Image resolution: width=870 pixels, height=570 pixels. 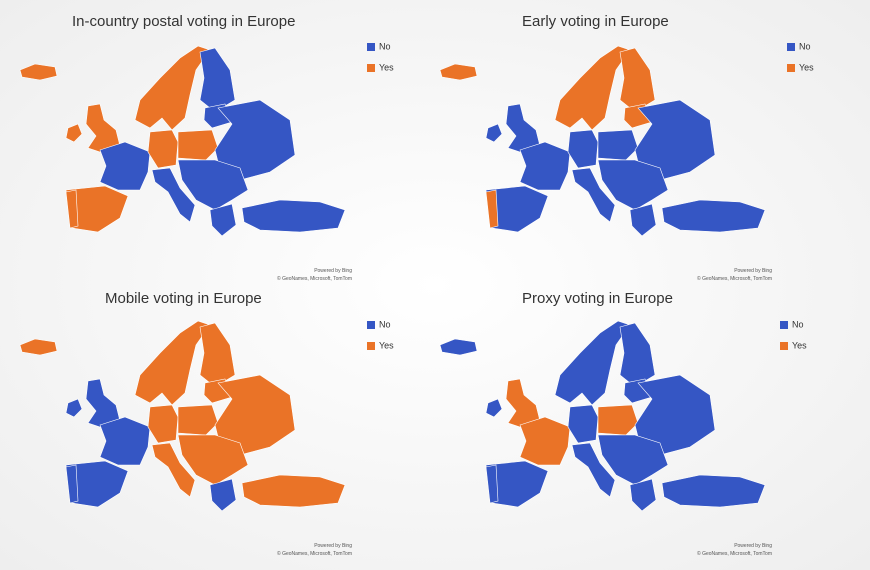 I want to click on panel-title: Proxy voting in Europe, so click(x=597, y=298).